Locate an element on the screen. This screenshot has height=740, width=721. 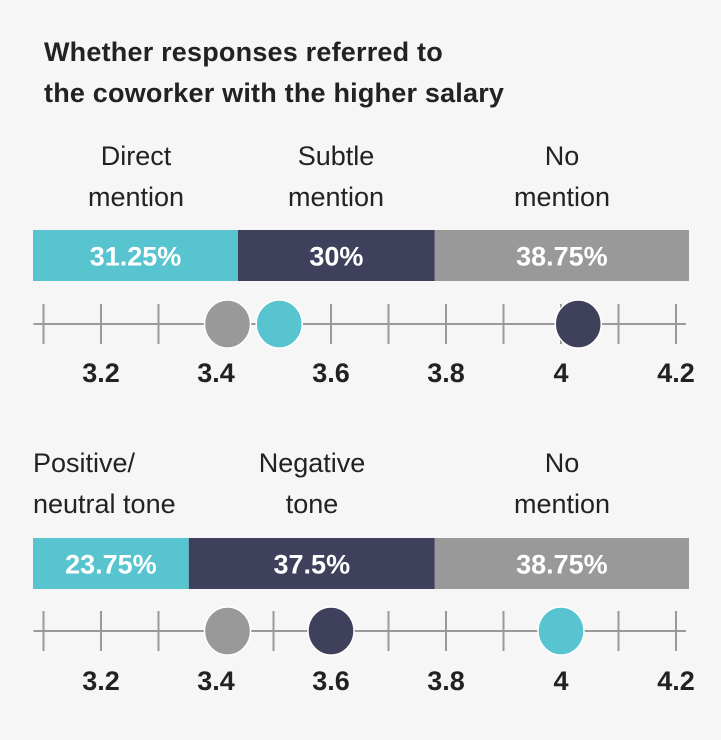
bar-value-label: 30% is located at coordinates (336, 257).